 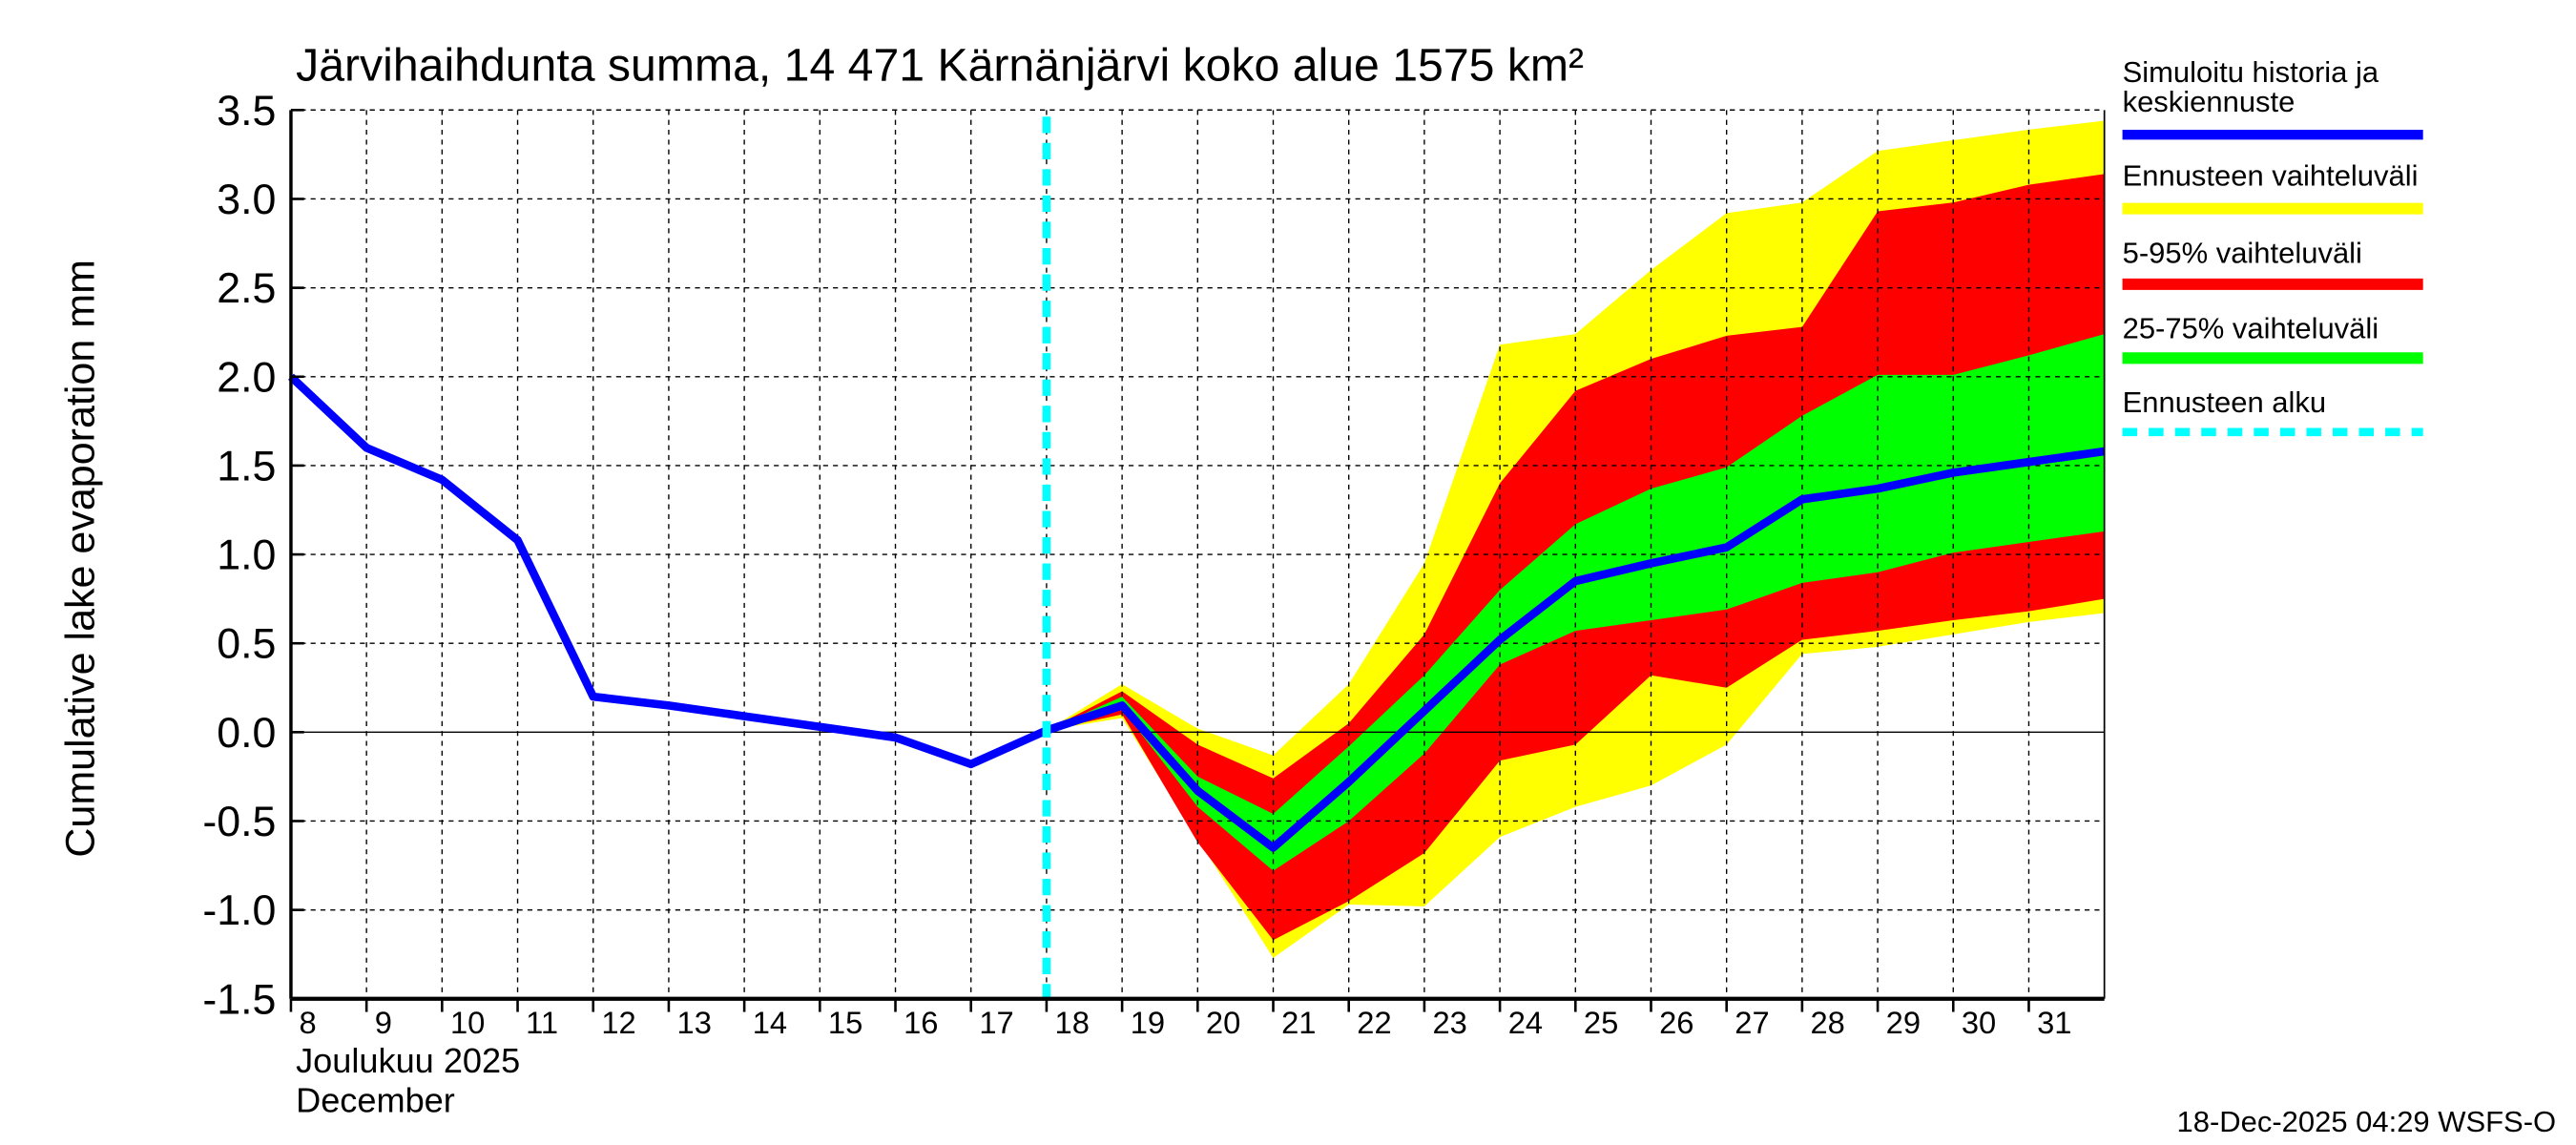 What do you see at coordinates (618, 1022) in the screenshot?
I see `x-tick-label: 12` at bounding box center [618, 1022].